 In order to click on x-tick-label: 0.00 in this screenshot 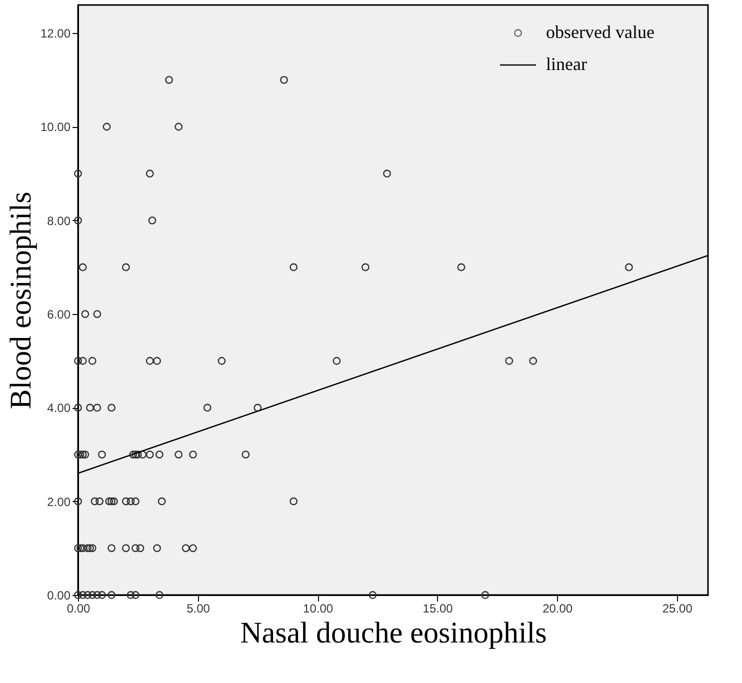, I will do `click(78, 609)`.